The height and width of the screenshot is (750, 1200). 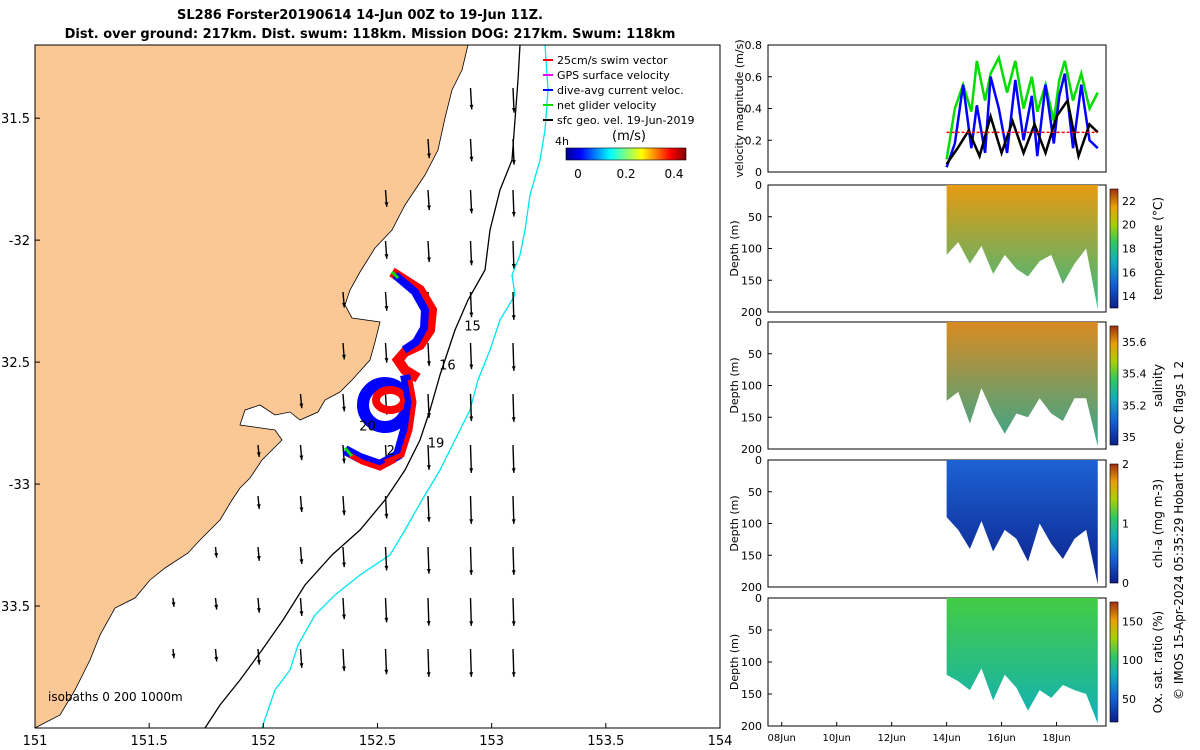 What do you see at coordinates (629, 136) in the screenshot?
I see `colorbar-units: (m/s)` at bounding box center [629, 136].